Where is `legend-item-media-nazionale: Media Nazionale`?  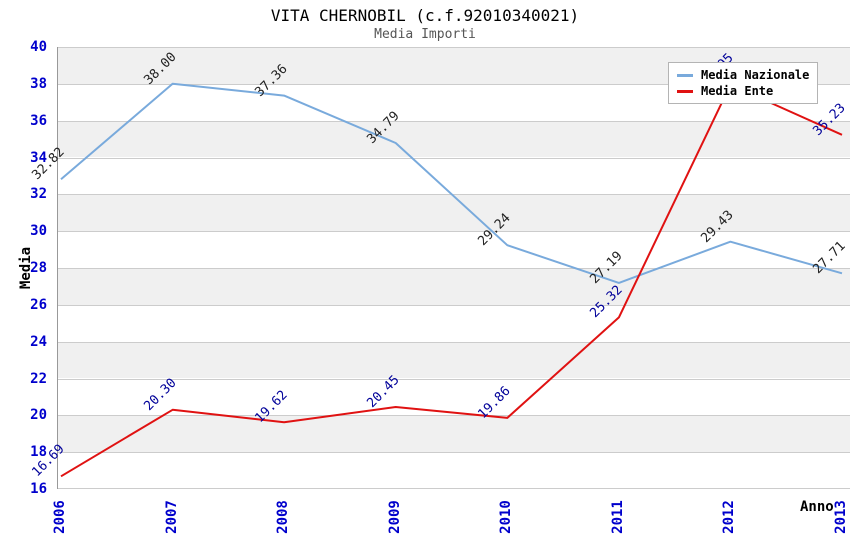 legend-item-media-nazionale: Media Nazionale is located at coordinates (743, 75).